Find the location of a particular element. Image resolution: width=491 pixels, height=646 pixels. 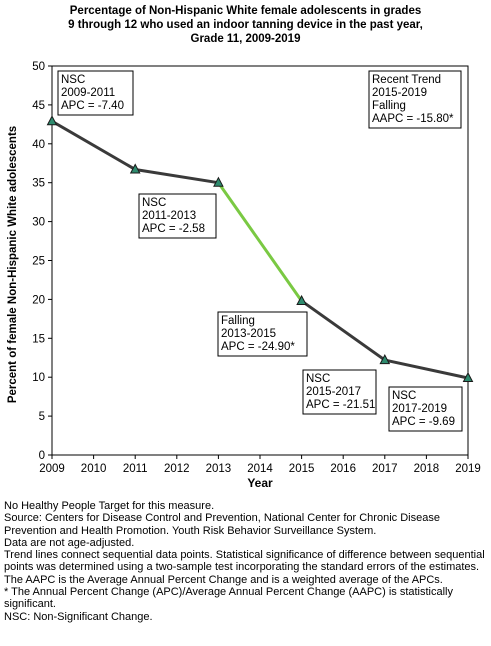

annotation-text: 2011-2013 is located at coordinates (169, 216).